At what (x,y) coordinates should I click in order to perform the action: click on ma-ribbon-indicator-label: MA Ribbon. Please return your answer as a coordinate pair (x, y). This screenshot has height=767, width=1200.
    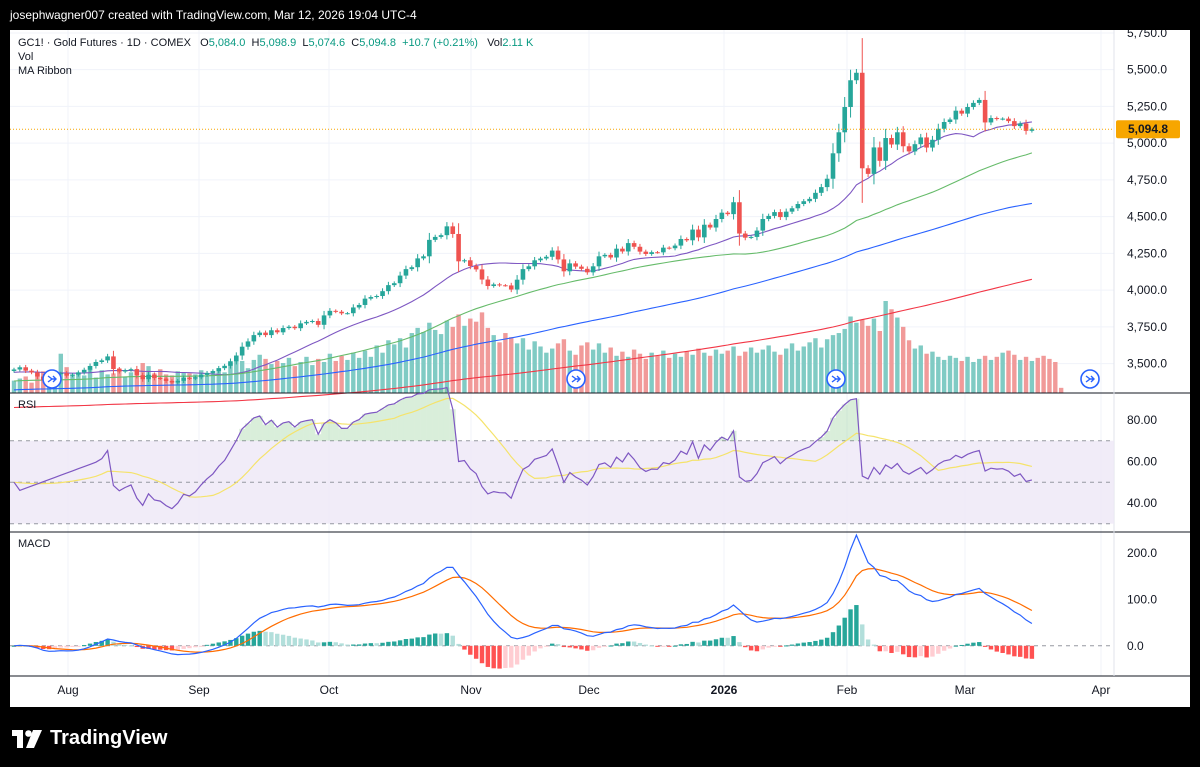
    Looking at the image, I should click on (45, 71).